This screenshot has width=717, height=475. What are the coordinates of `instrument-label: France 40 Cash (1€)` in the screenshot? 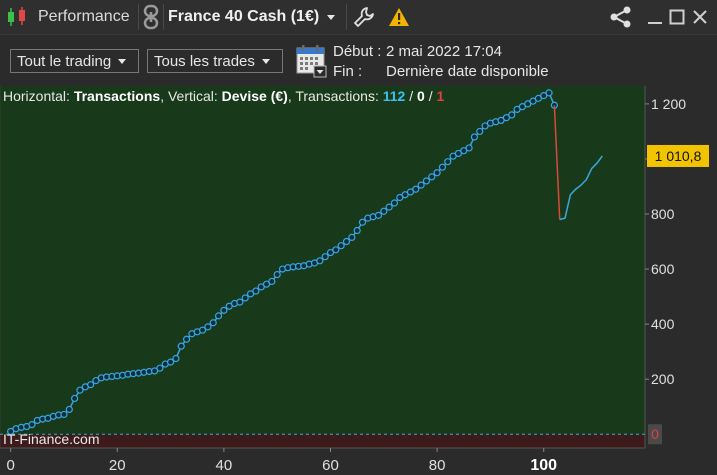 It's located at (244, 16).